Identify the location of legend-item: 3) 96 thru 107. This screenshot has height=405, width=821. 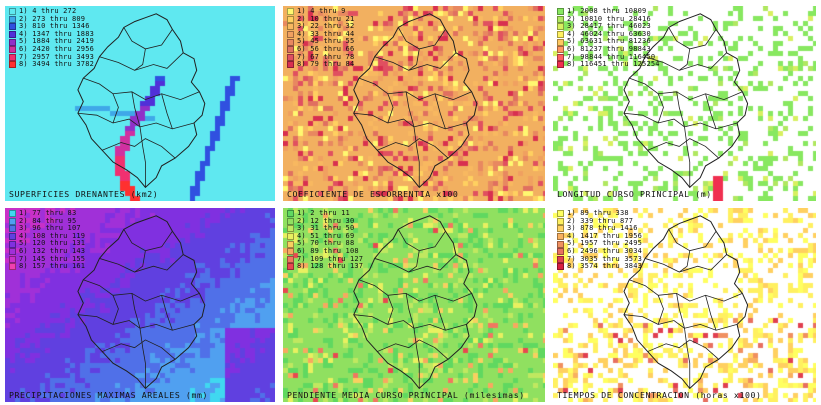
(47, 229).